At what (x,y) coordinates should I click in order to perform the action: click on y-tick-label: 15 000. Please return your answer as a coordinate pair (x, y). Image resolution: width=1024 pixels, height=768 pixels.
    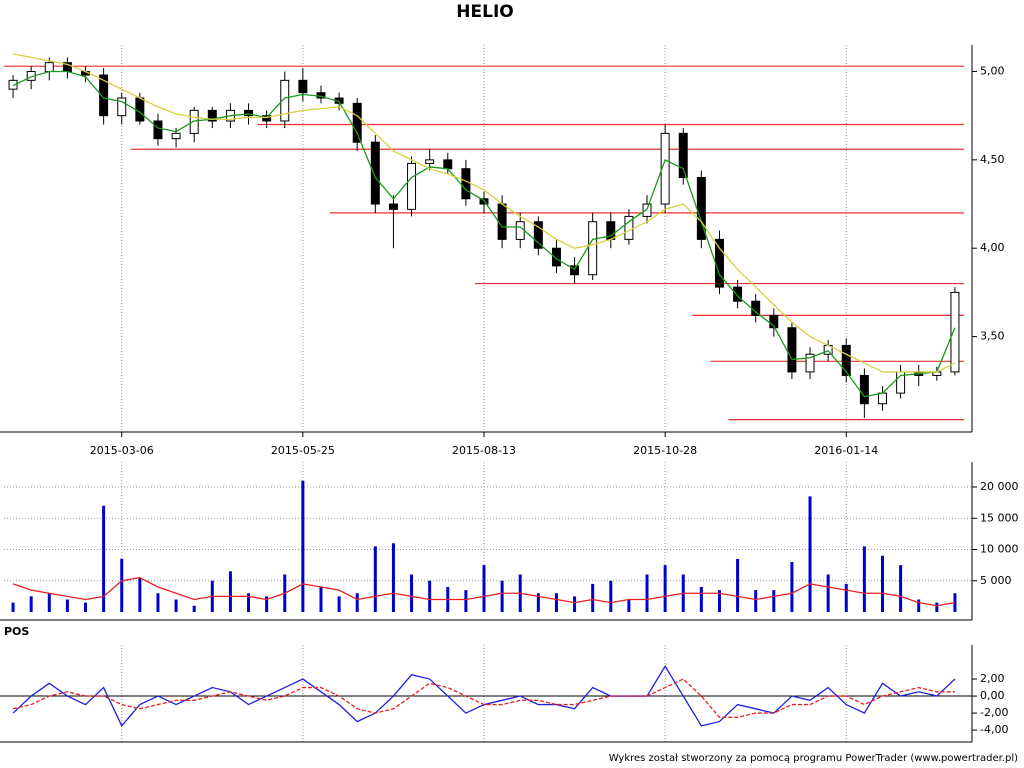
    Looking at the image, I should click on (999, 517).